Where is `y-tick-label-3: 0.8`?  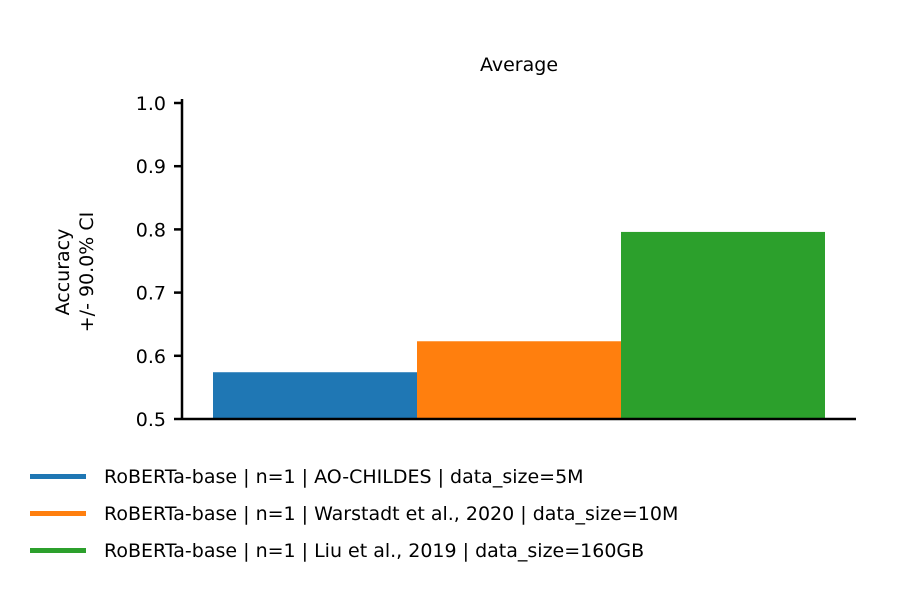 y-tick-label-3: 0.8 is located at coordinates (151, 230).